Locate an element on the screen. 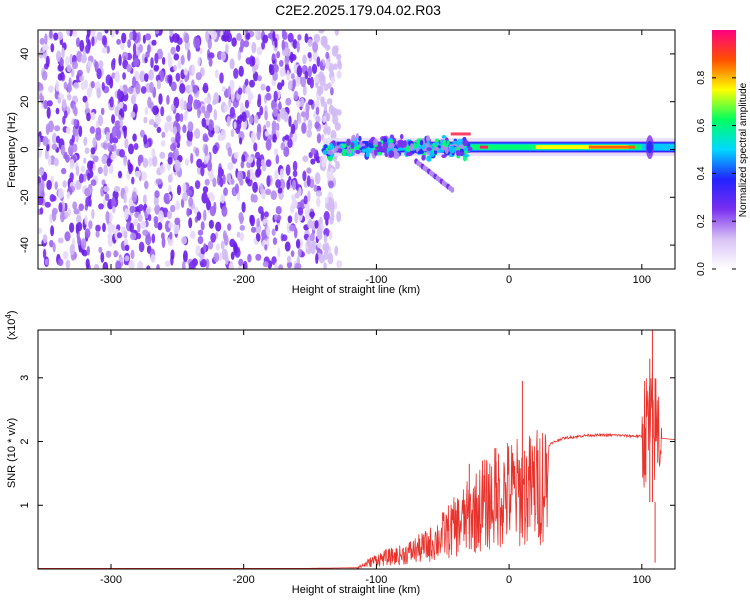 The width and height of the screenshot is (750, 600). colorbar-ticks: 0.0 0.2 0.4 0.6 0.8 is located at coordinates (716, 173).